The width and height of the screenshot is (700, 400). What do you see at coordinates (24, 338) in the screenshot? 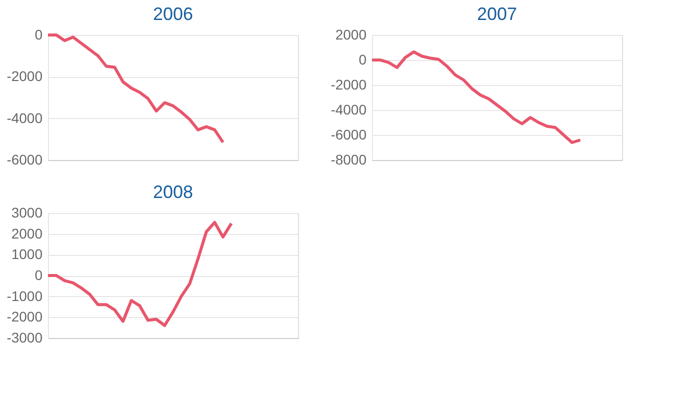
I see `y-tick-label: -3000` at bounding box center [24, 338].